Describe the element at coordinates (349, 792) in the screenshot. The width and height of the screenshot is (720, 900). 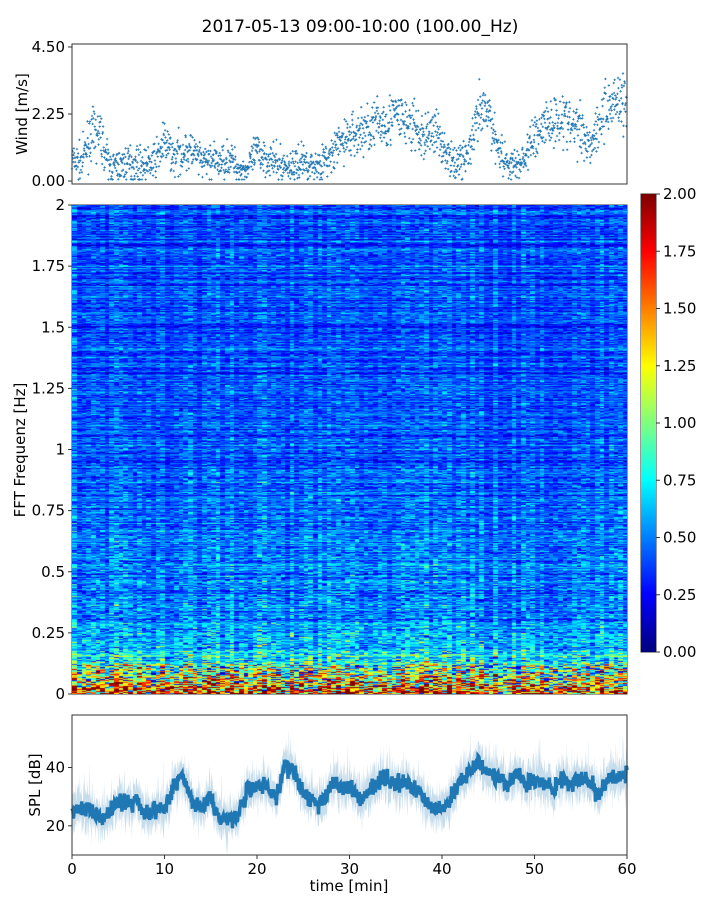
I see `spl-envelope` at that location.